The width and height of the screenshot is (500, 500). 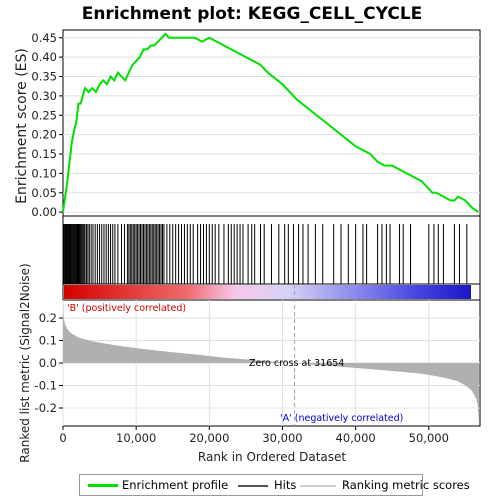 I want to click on legend-metric-label: Ranking metric scores, so click(x=406, y=485).